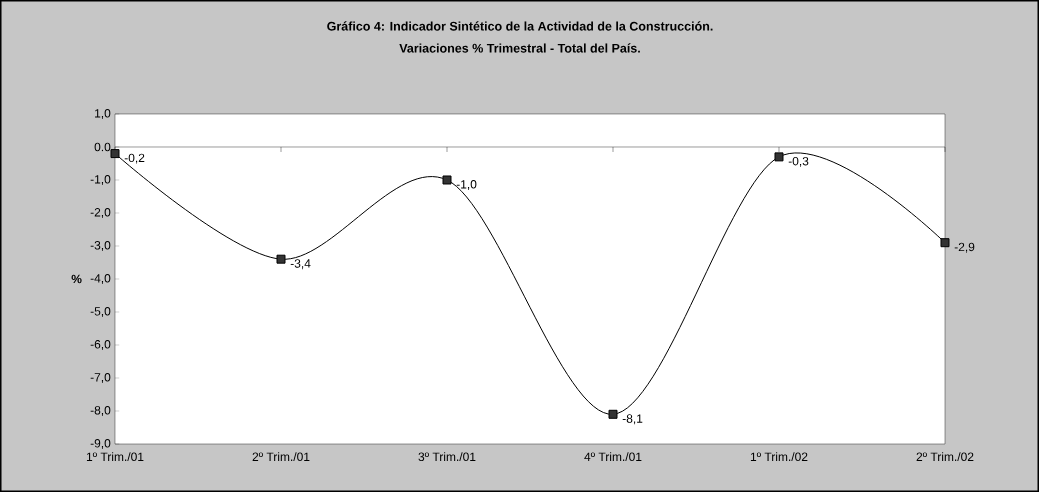 The width and height of the screenshot is (1039, 492). I want to click on x-tick-label: 3º Trim./01, so click(447, 456).